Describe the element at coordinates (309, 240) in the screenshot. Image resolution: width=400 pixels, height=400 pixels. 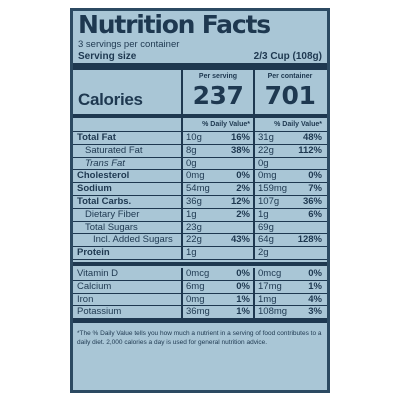
I see `dv-per-container: 128%` at that location.